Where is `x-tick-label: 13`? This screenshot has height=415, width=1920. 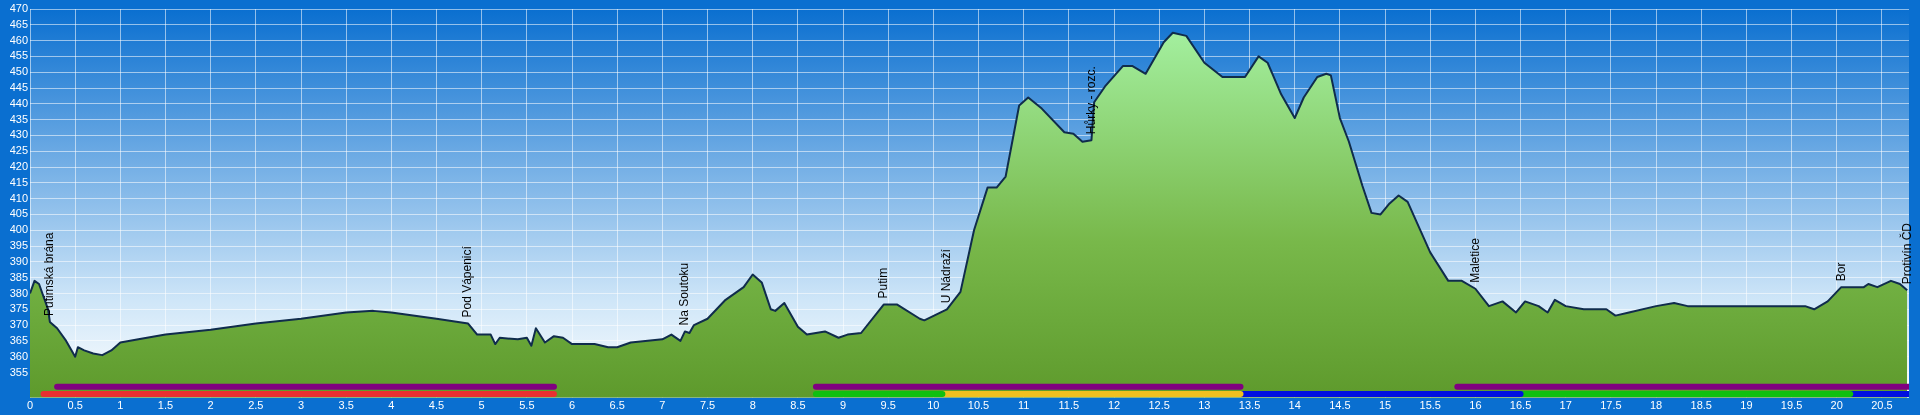
x-tick-label: 13 is located at coordinates (1204, 405).